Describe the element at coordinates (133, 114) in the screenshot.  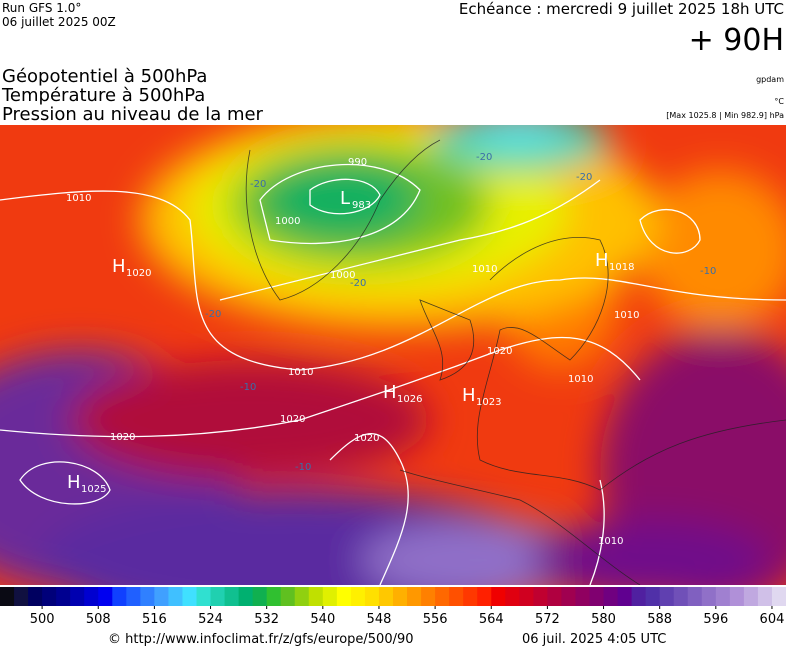
I see `layer-title: Pression au niveau de la mer` at that location.